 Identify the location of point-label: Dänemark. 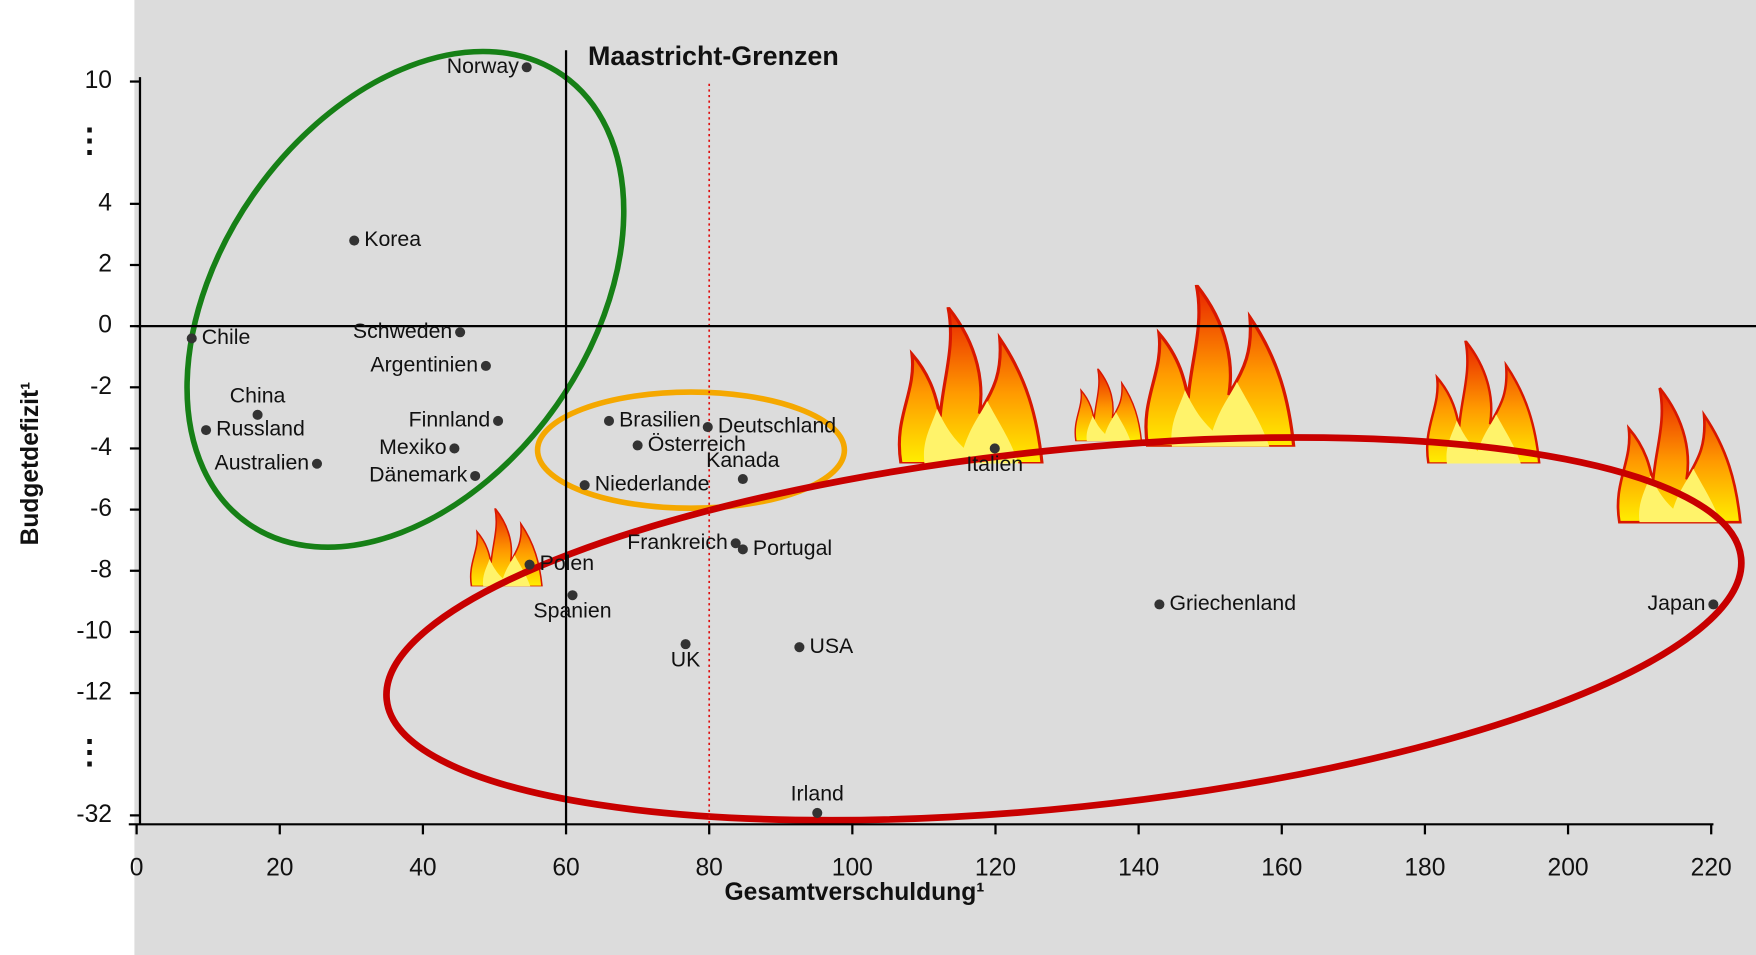
(418, 475).